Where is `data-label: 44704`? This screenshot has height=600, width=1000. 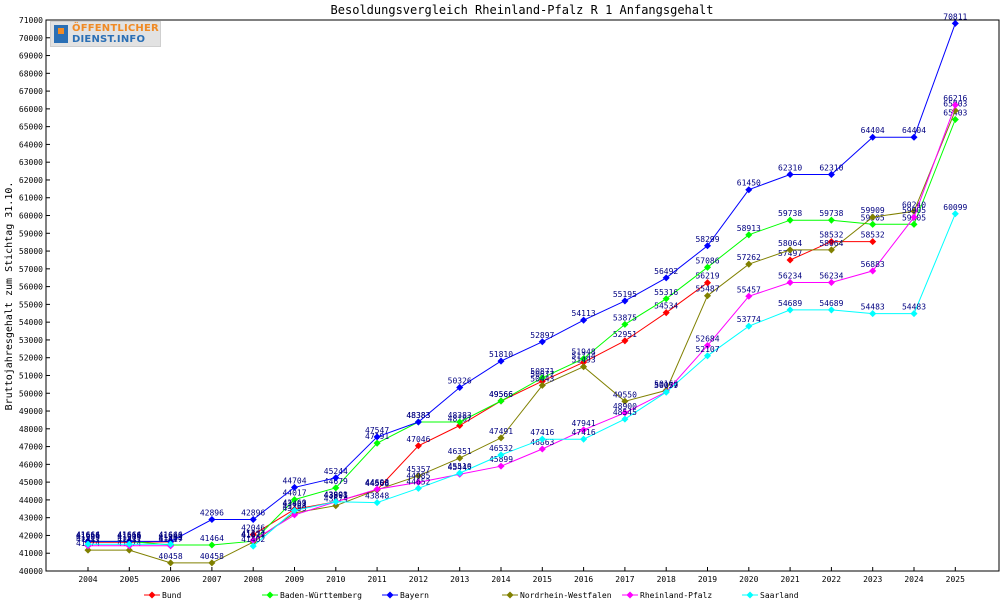 data-label: 44704 is located at coordinates (294, 480).